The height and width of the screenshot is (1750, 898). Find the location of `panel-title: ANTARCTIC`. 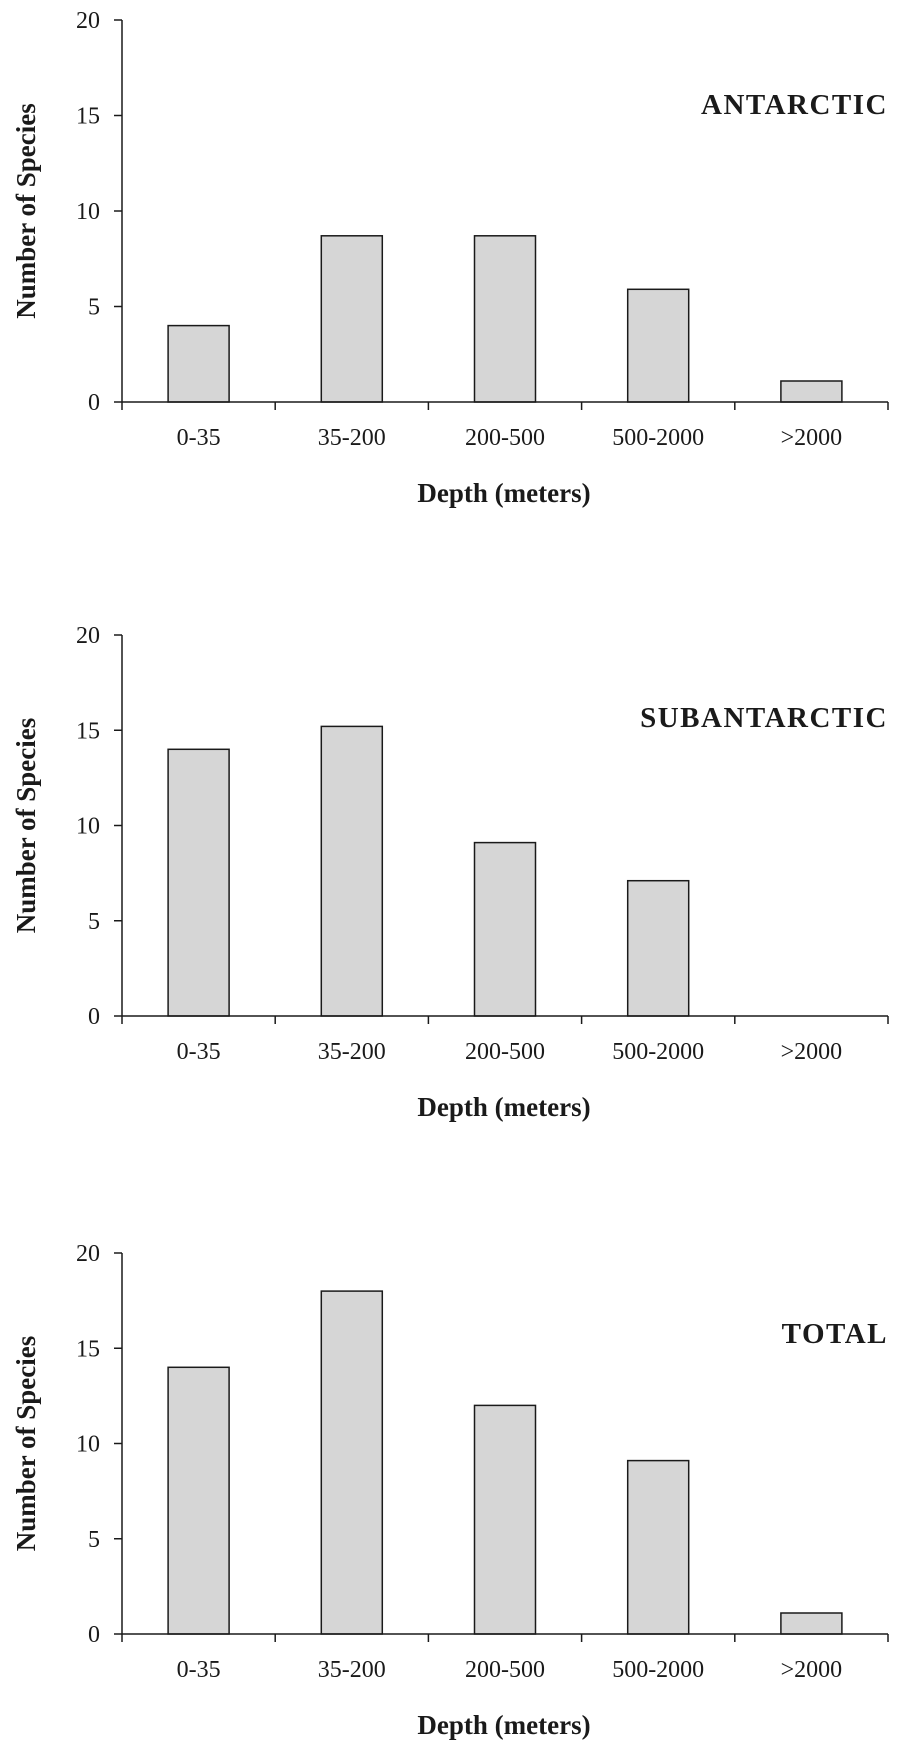

panel-title: ANTARCTIC is located at coordinates (794, 105).